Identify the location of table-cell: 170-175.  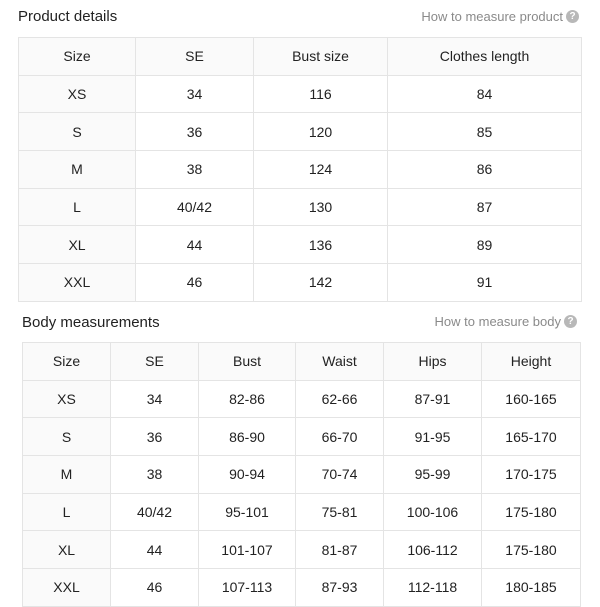
(531, 474).